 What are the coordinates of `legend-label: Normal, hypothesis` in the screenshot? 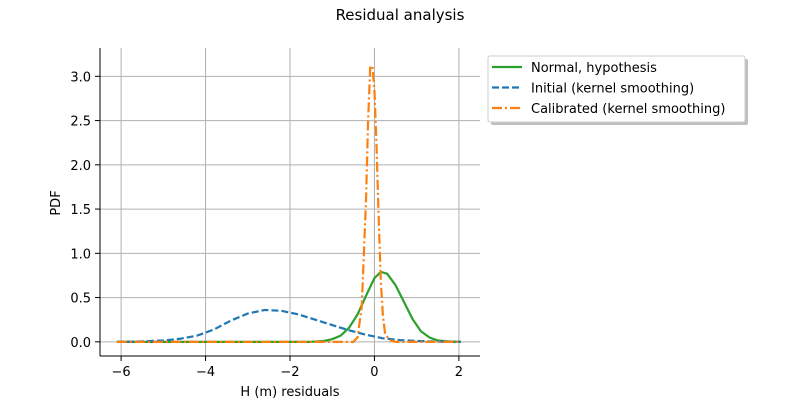 It's located at (594, 68).